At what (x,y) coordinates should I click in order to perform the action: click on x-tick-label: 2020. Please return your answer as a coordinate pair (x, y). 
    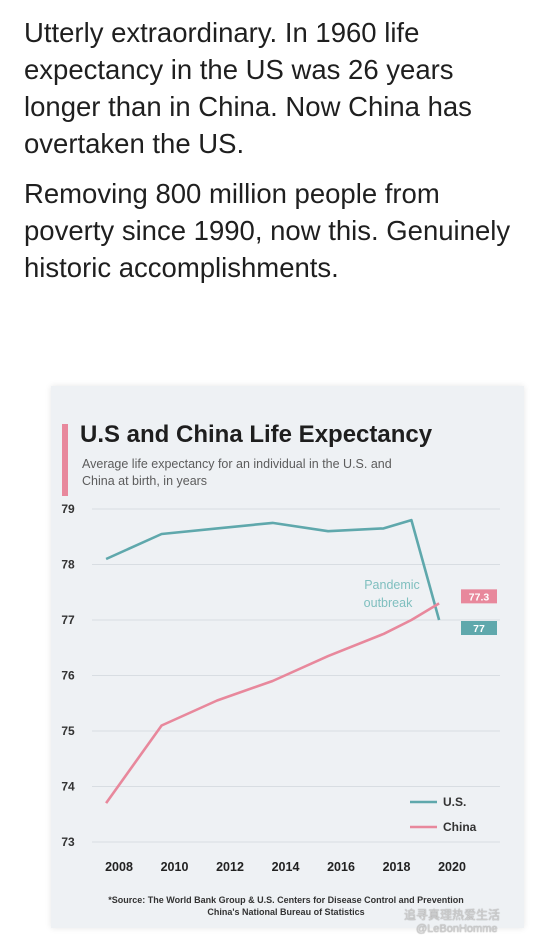
    Looking at the image, I should click on (452, 867).